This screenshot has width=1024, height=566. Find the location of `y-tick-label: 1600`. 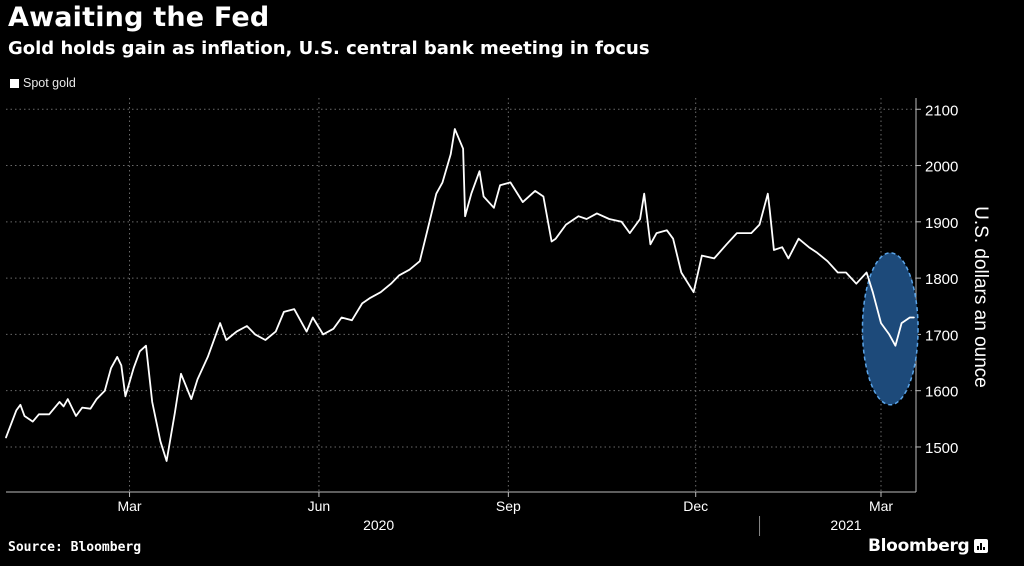

y-tick-label: 1600 is located at coordinates (941, 392).